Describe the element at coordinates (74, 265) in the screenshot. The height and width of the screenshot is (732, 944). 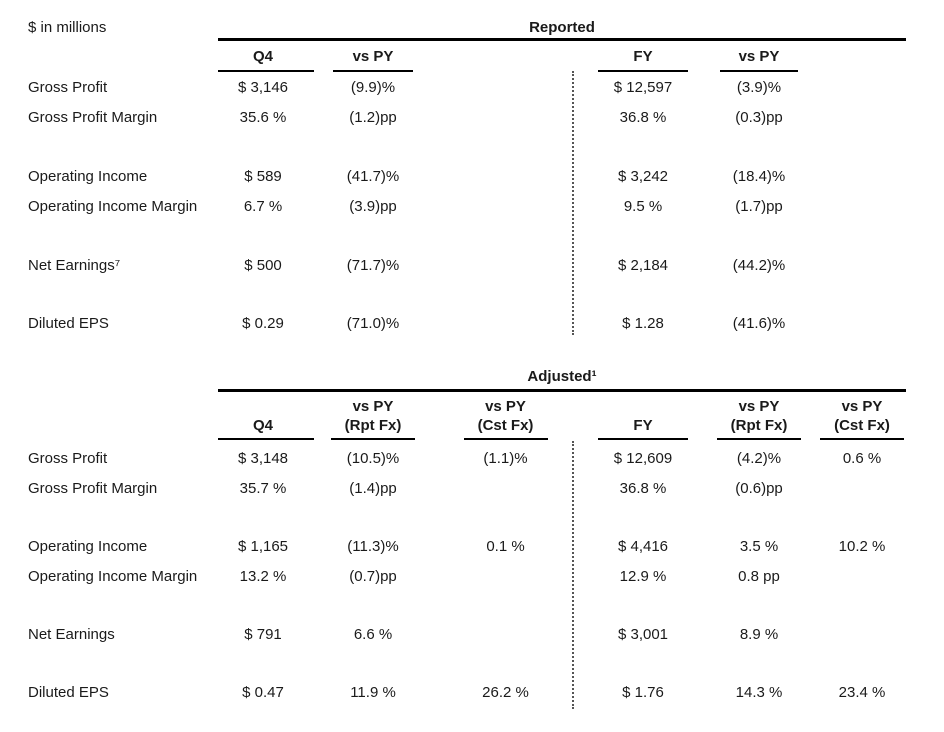
I see `row-label: Net Earnings⁷` at that location.